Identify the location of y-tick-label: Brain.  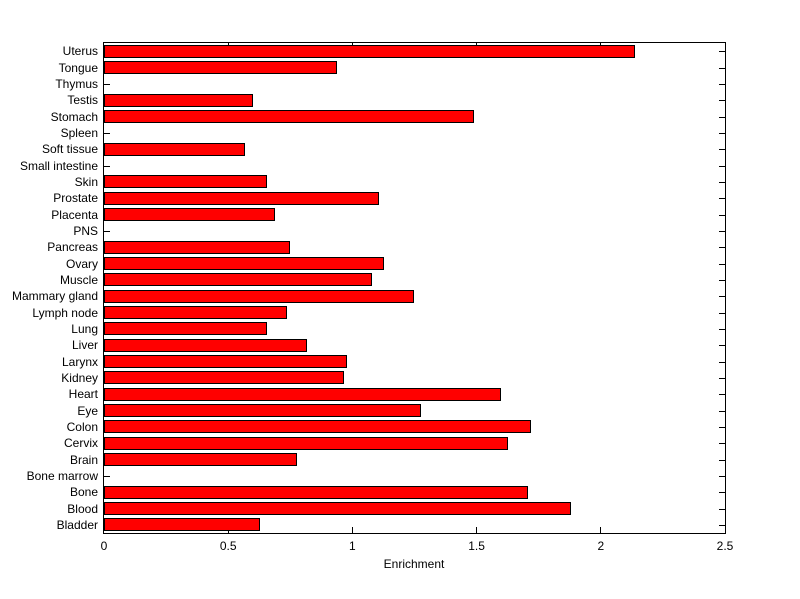
(83, 459).